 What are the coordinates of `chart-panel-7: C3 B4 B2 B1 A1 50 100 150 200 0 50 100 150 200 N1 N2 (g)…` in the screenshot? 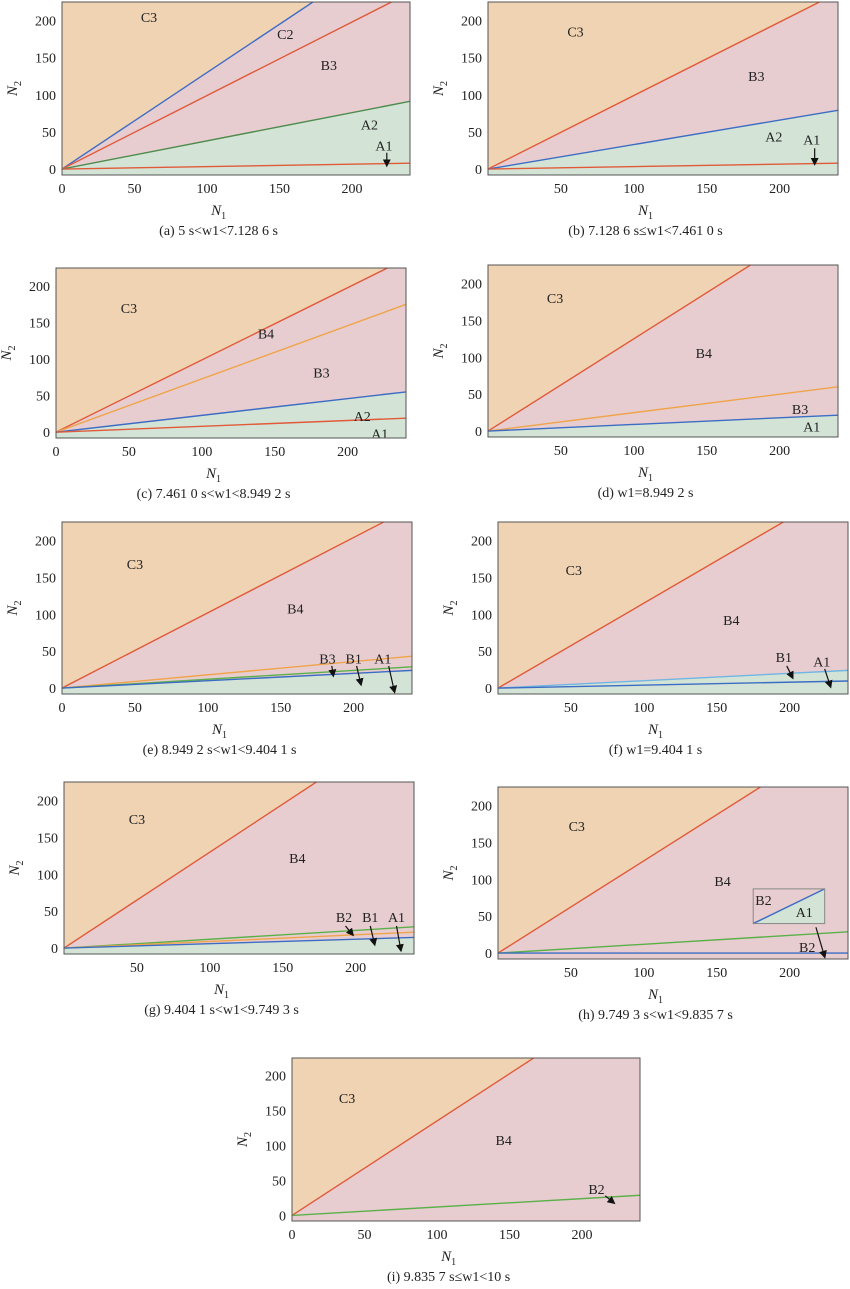 It's located at (211, 899).